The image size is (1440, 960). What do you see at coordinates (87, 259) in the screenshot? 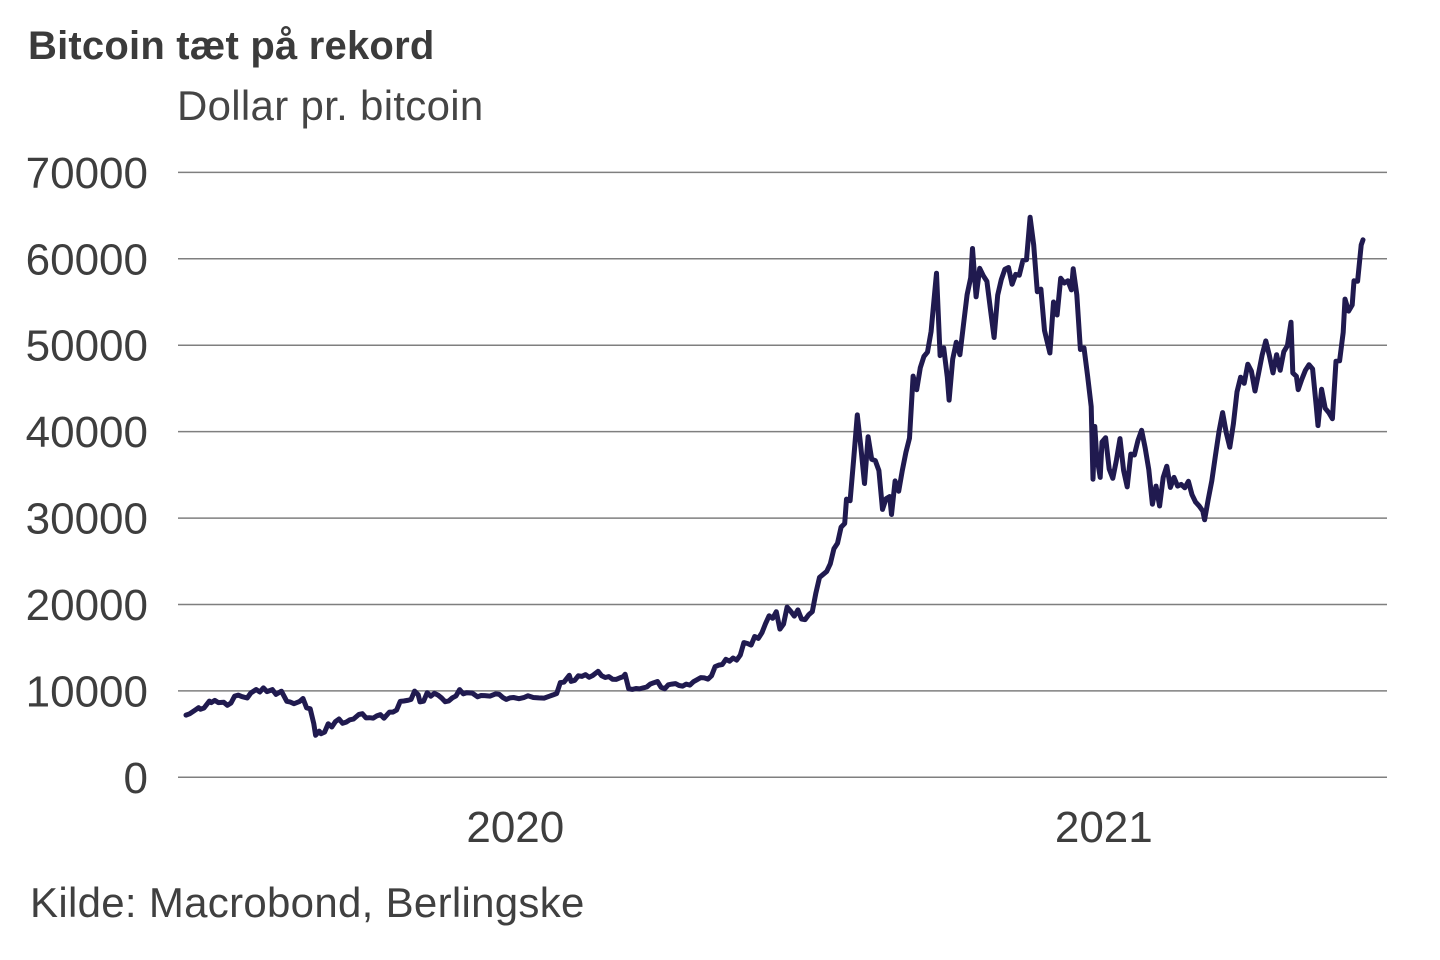
I see `y-axis-tick-label: 60000` at bounding box center [87, 259].